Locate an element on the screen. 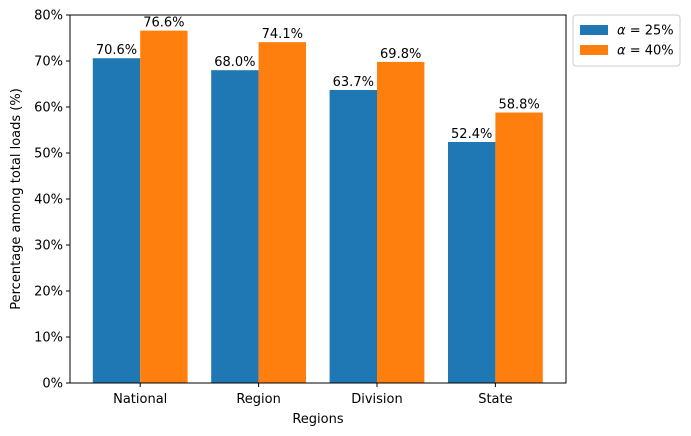 The height and width of the screenshot is (436, 691). bar-data-label: 63.7% is located at coordinates (353, 82).